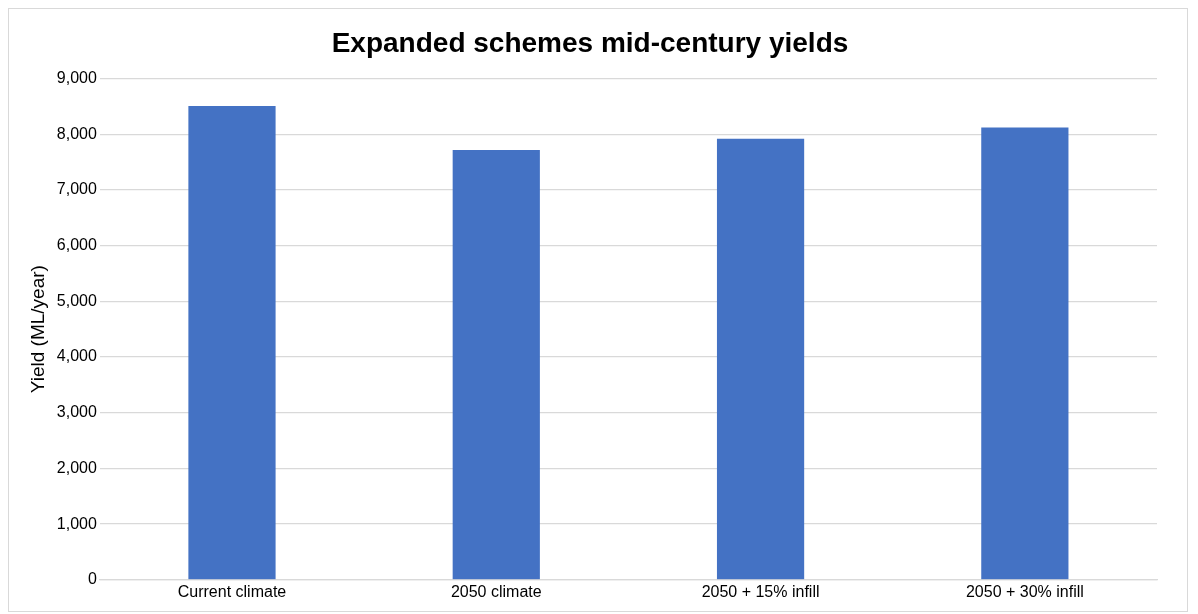 Image resolution: width=1198 pixels, height=614 pixels. What do you see at coordinates (76, 78) in the screenshot?
I see `y-tick-label: 9,000` at bounding box center [76, 78].